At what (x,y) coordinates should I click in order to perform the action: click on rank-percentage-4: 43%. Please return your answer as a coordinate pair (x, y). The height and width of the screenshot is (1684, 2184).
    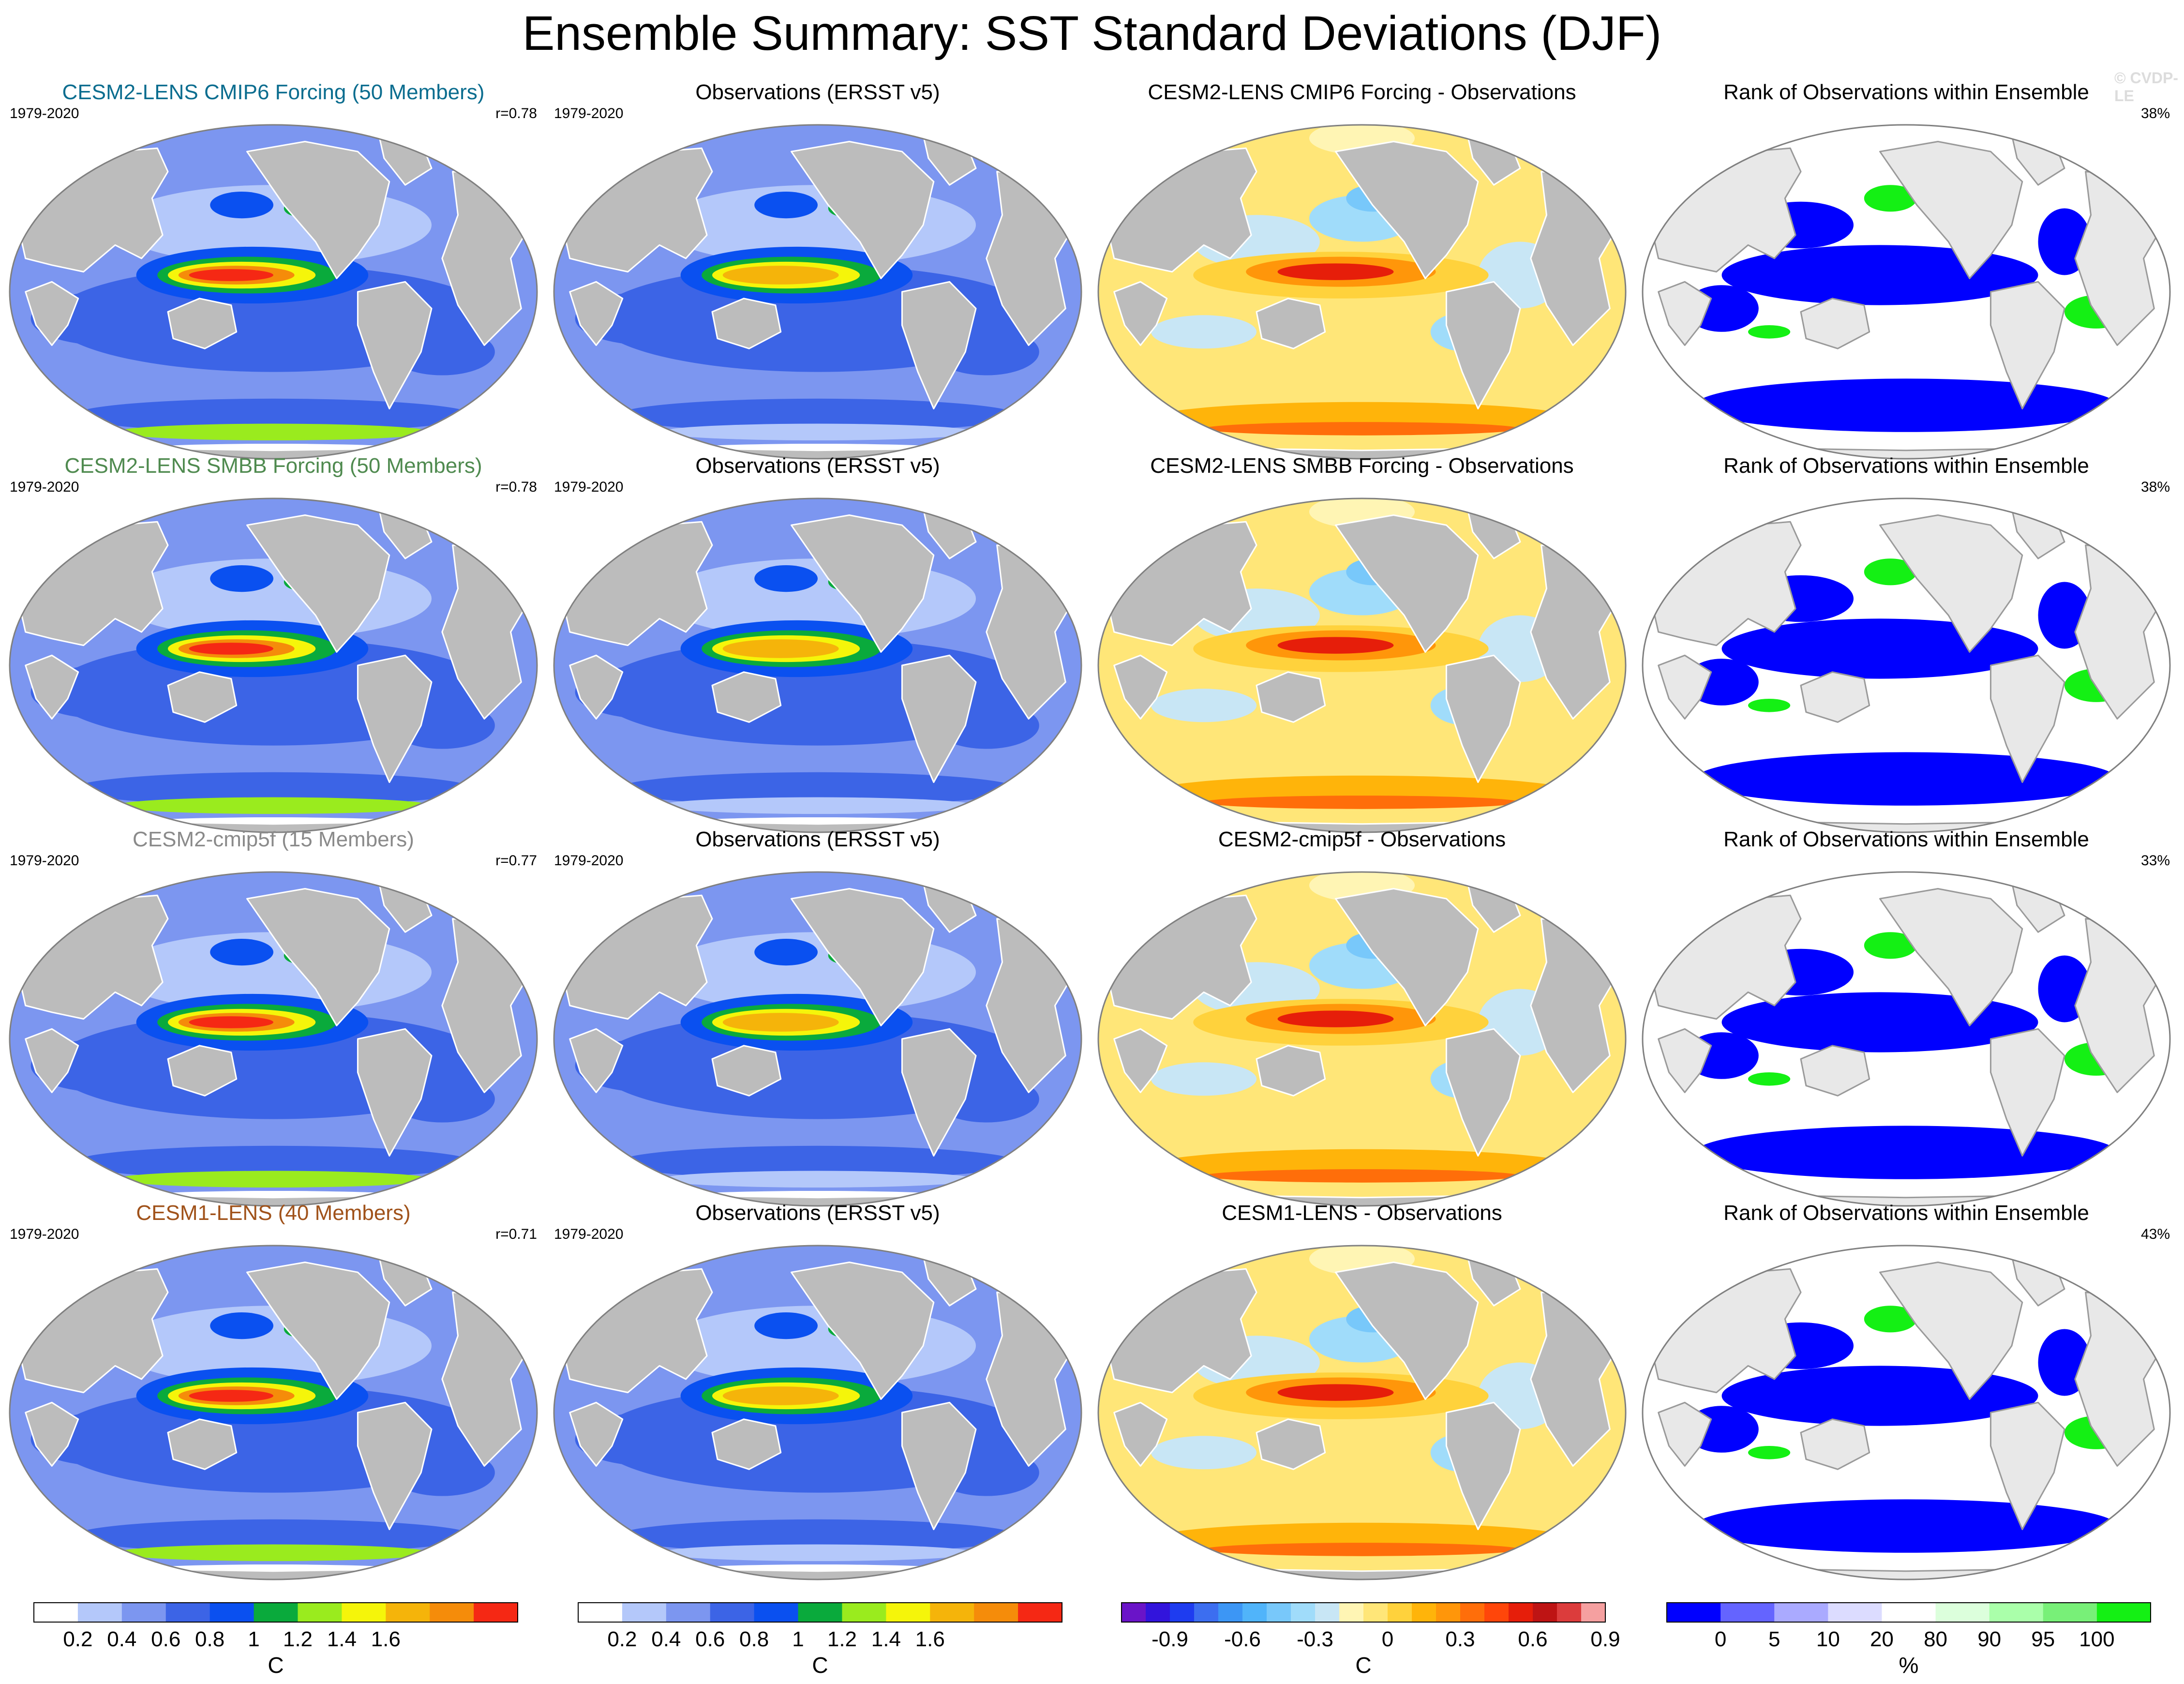
    Looking at the image, I should click on (2155, 1234).